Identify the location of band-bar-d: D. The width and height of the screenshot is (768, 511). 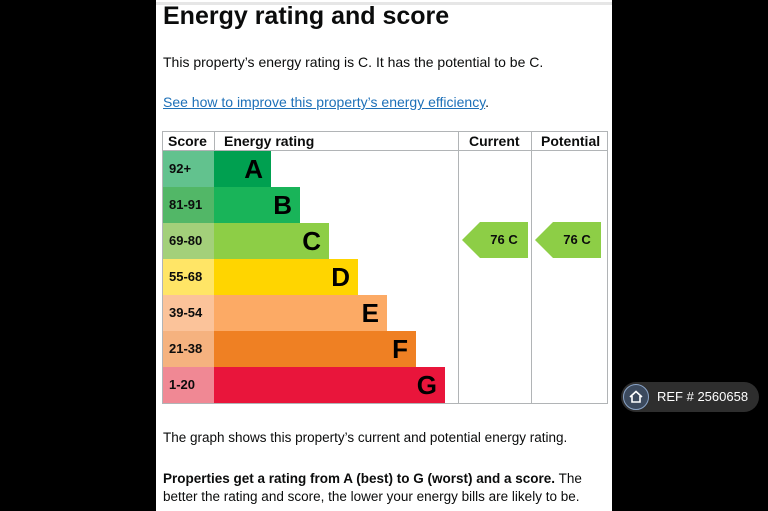
(286, 277).